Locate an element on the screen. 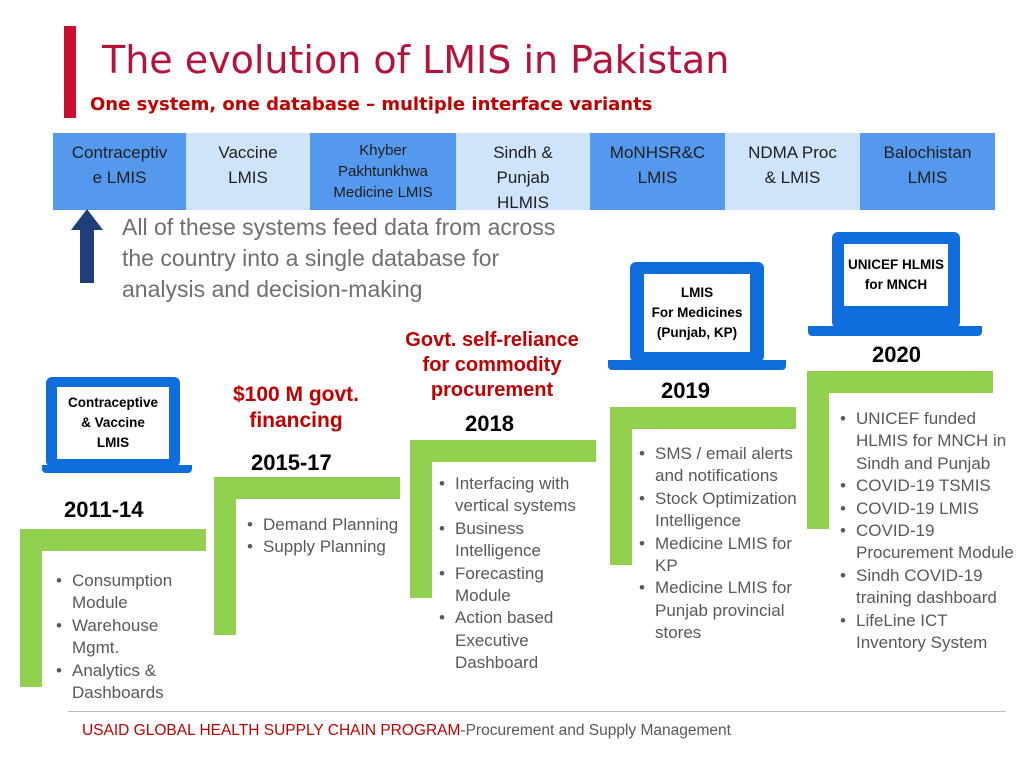  system-balochistan-lmis: Balochistan LMIS is located at coordinates (927, 171).